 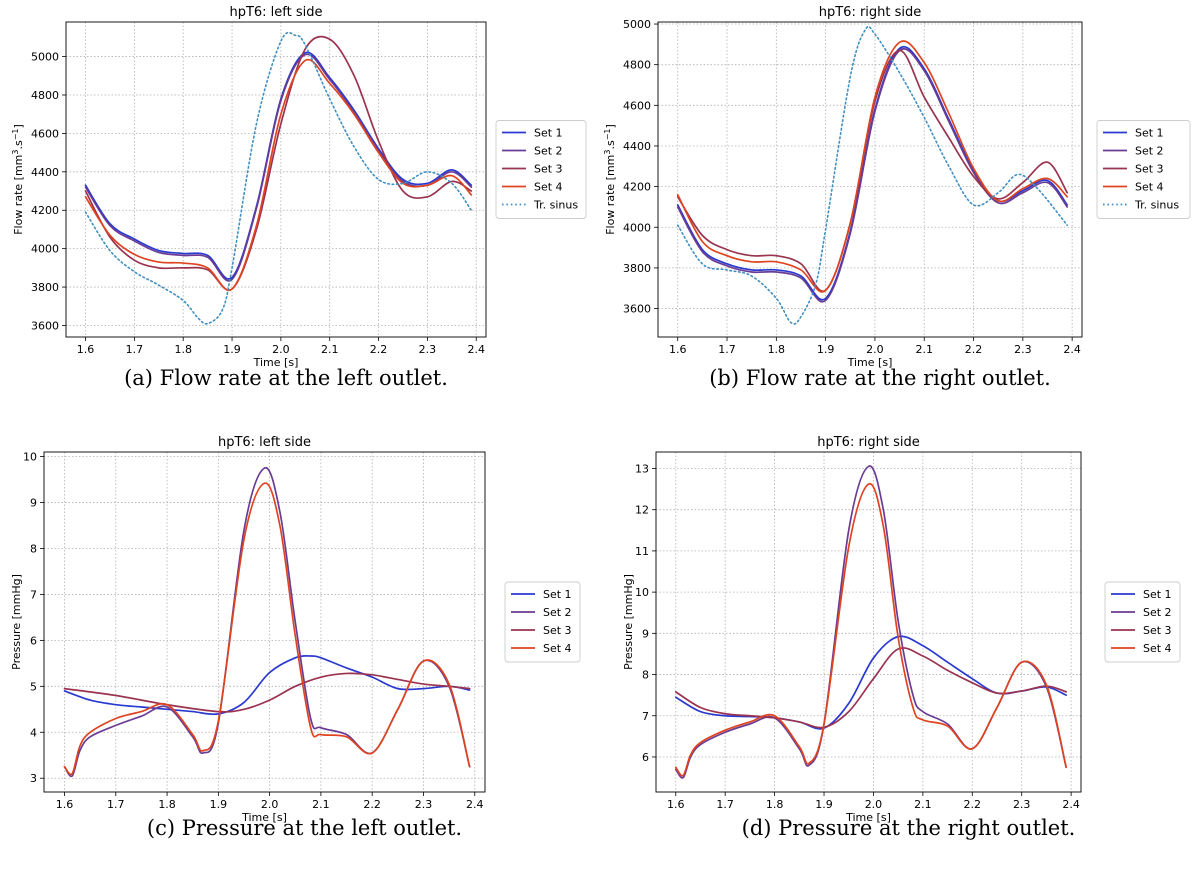 I want to click on y-tick-label: 12, so click(x=642, y=510).